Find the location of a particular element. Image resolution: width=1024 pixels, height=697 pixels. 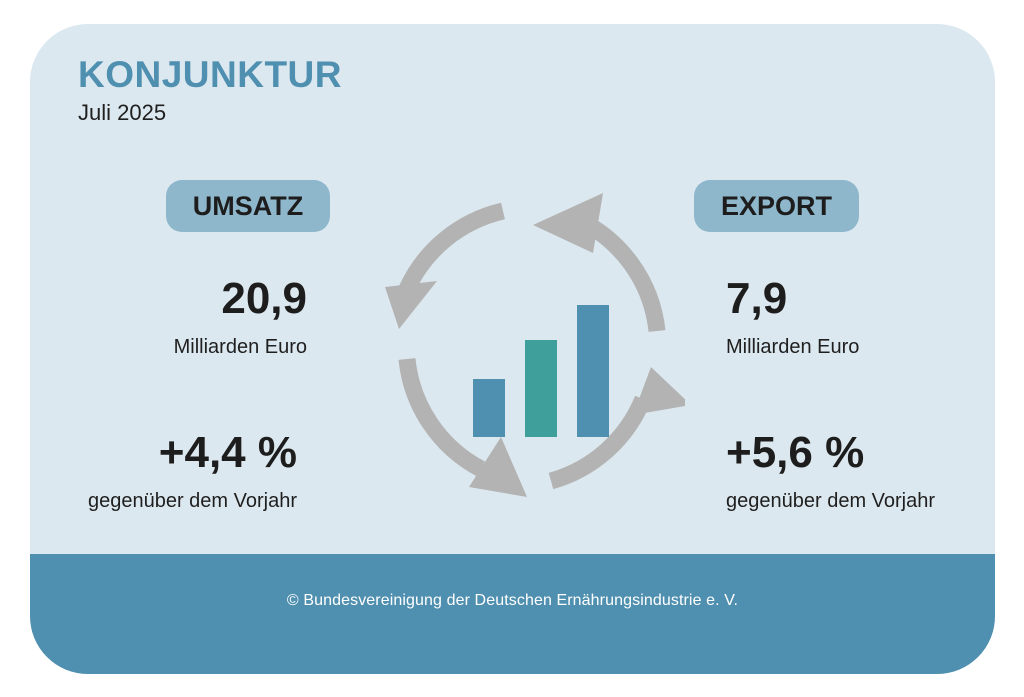

arrow-bottom-left-icon is located at coordinates (442, 417).